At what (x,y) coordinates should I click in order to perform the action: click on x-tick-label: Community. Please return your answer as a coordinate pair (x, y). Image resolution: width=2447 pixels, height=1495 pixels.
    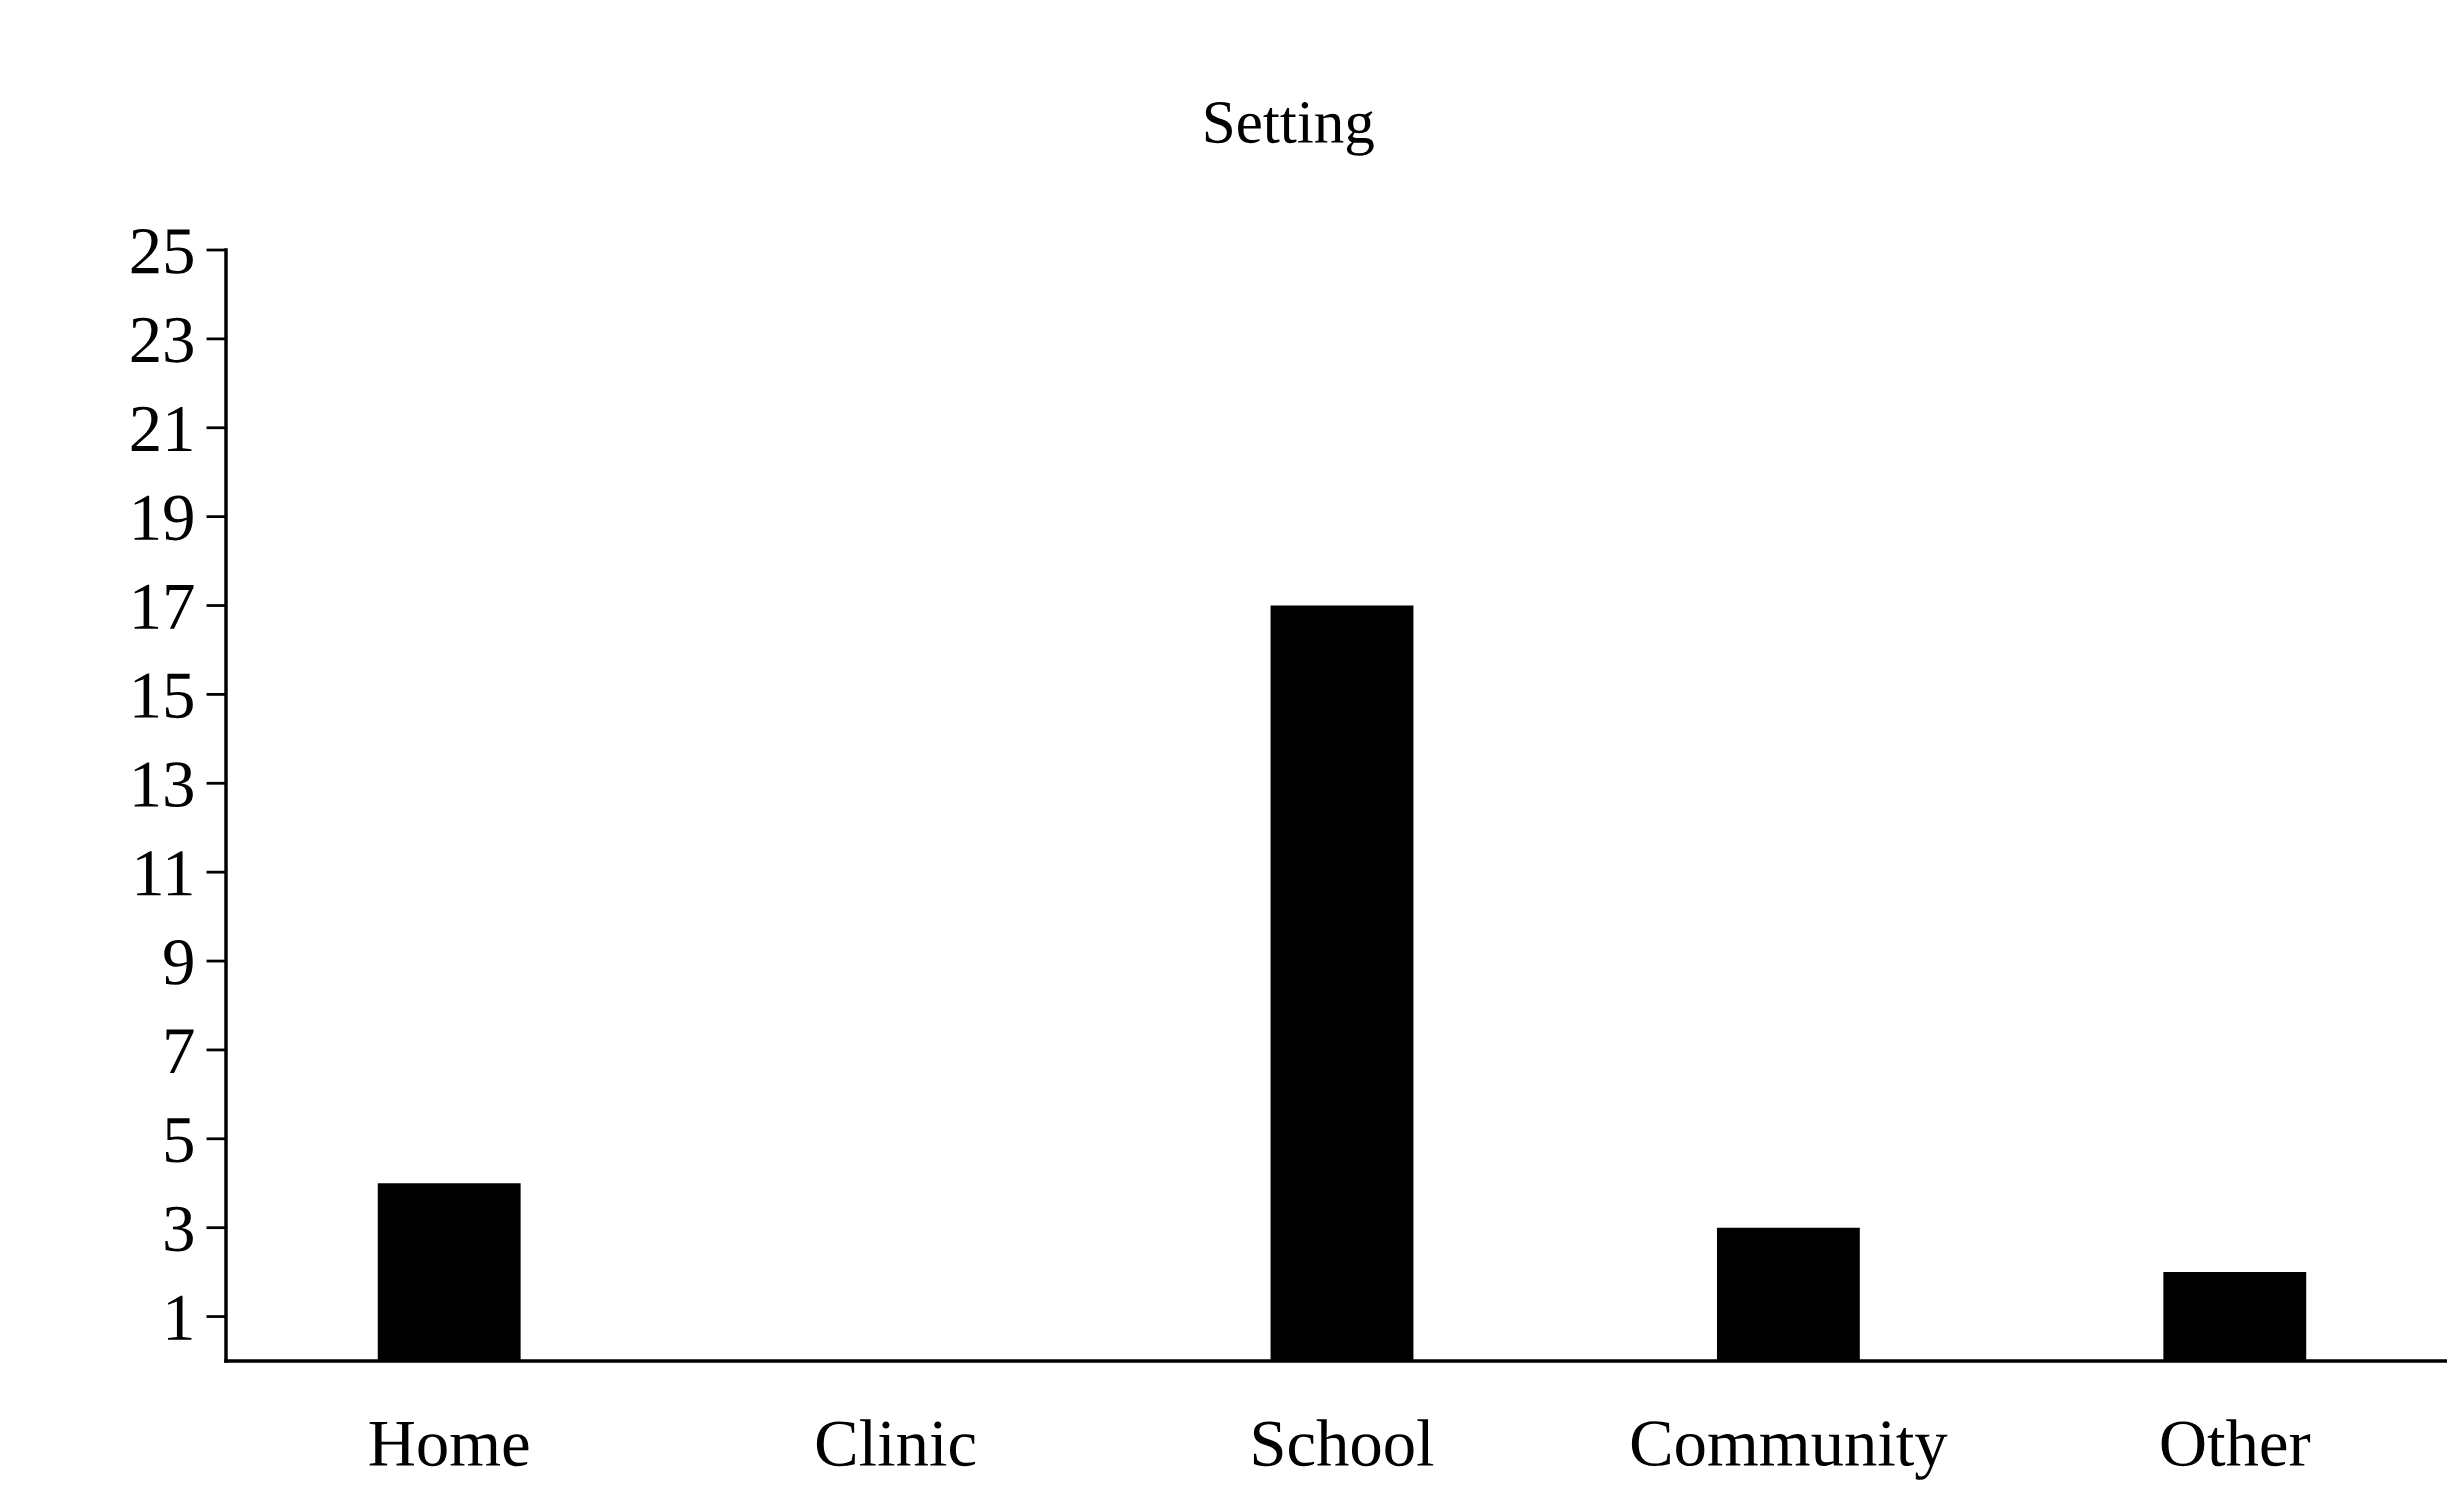
    Looking at the image, I should click on (1789, 1450).